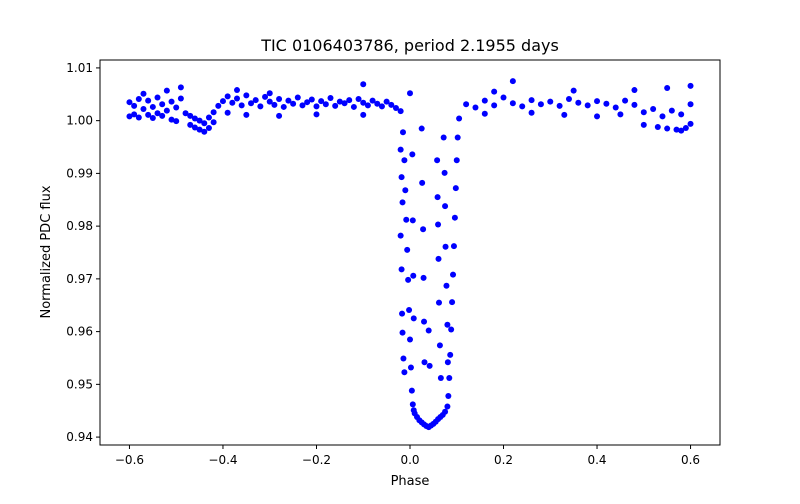  Describe the element at coordinates (46, 251) in the screenshot. I see `y-axis-label: Normalized PDC flux` at that location.